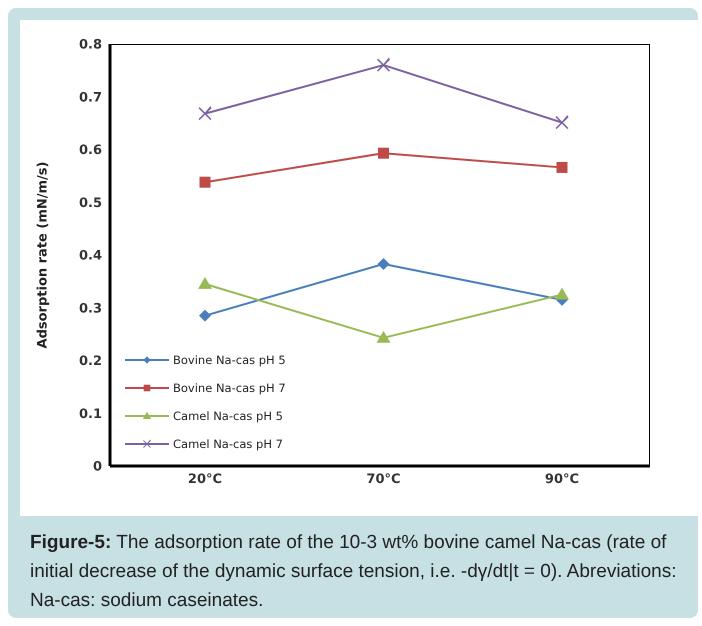 This screenshot has height=626, width=702. What do you see at coordinates (354, 572) in the screenshot?
I see `text: Figure-5: The adsorption rate of the 10-3 wt% bovine camel Na-cas (rate of initial decrease of the dynamic surface tension, i.e. -dγ/dt|t = 0). Abreviations: Na-cas: sodium caseinates.` at bounding box center [354, 572].